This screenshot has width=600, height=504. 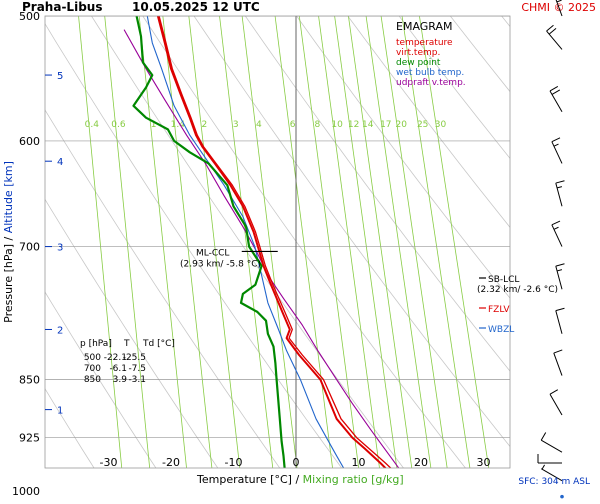 What do you see at coordinates (353, 125) in the screenshot?
I see `mixing-ratio-label: 12` at bounding box center [353, 125].